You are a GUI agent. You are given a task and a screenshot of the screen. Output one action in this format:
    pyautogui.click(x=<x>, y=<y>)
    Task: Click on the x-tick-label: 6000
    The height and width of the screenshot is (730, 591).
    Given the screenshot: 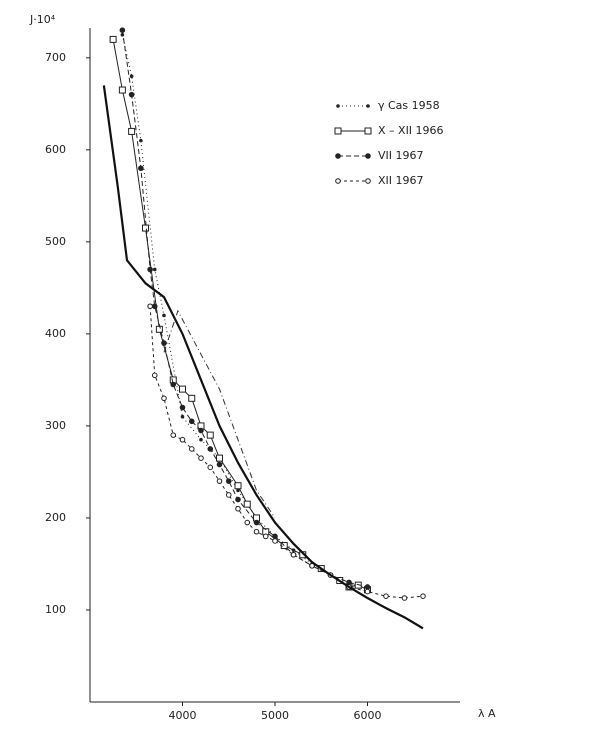 What is the action you would take?
    pyautogui.click(x=368, y=715)
    